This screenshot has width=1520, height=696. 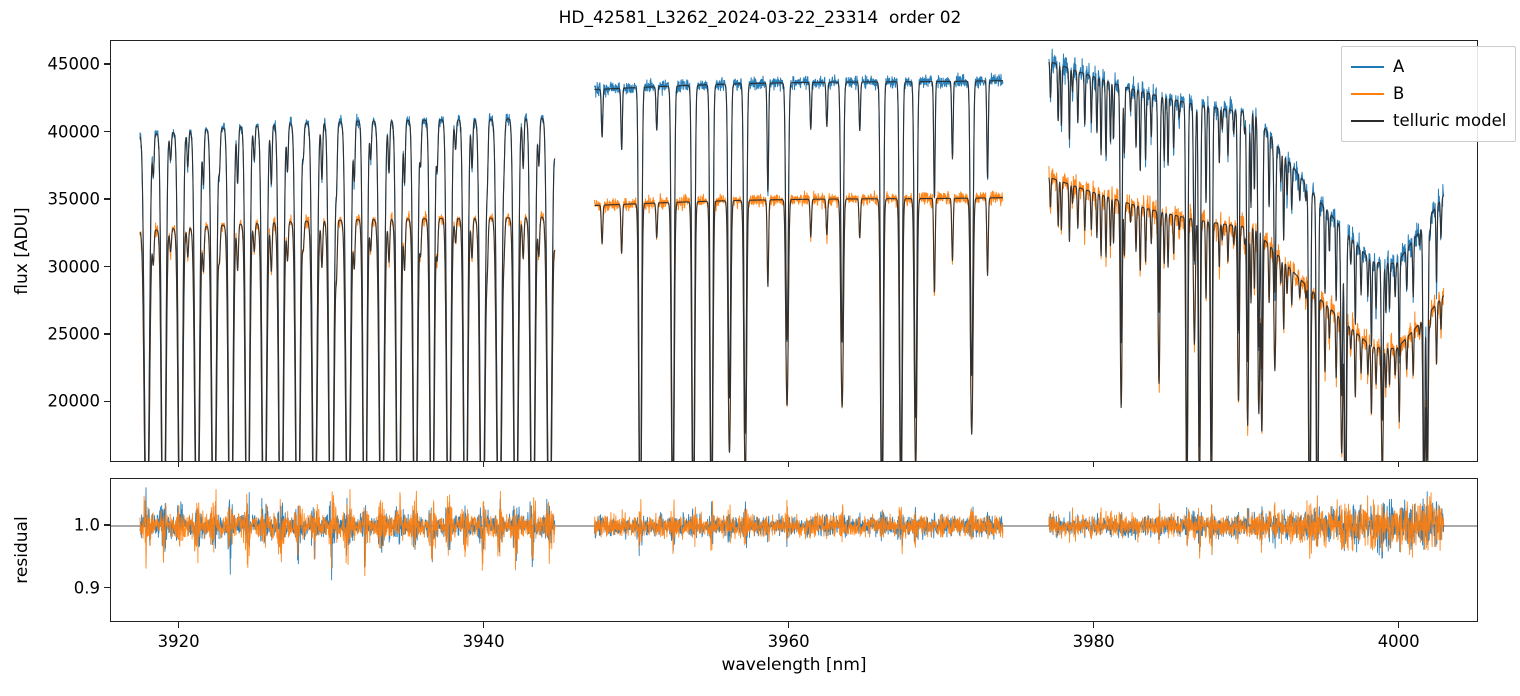 What do you see at coordinates (74, 401) in the screenshot?
I see `flux-tick-label: 20000` at bounding box center [74, 401].